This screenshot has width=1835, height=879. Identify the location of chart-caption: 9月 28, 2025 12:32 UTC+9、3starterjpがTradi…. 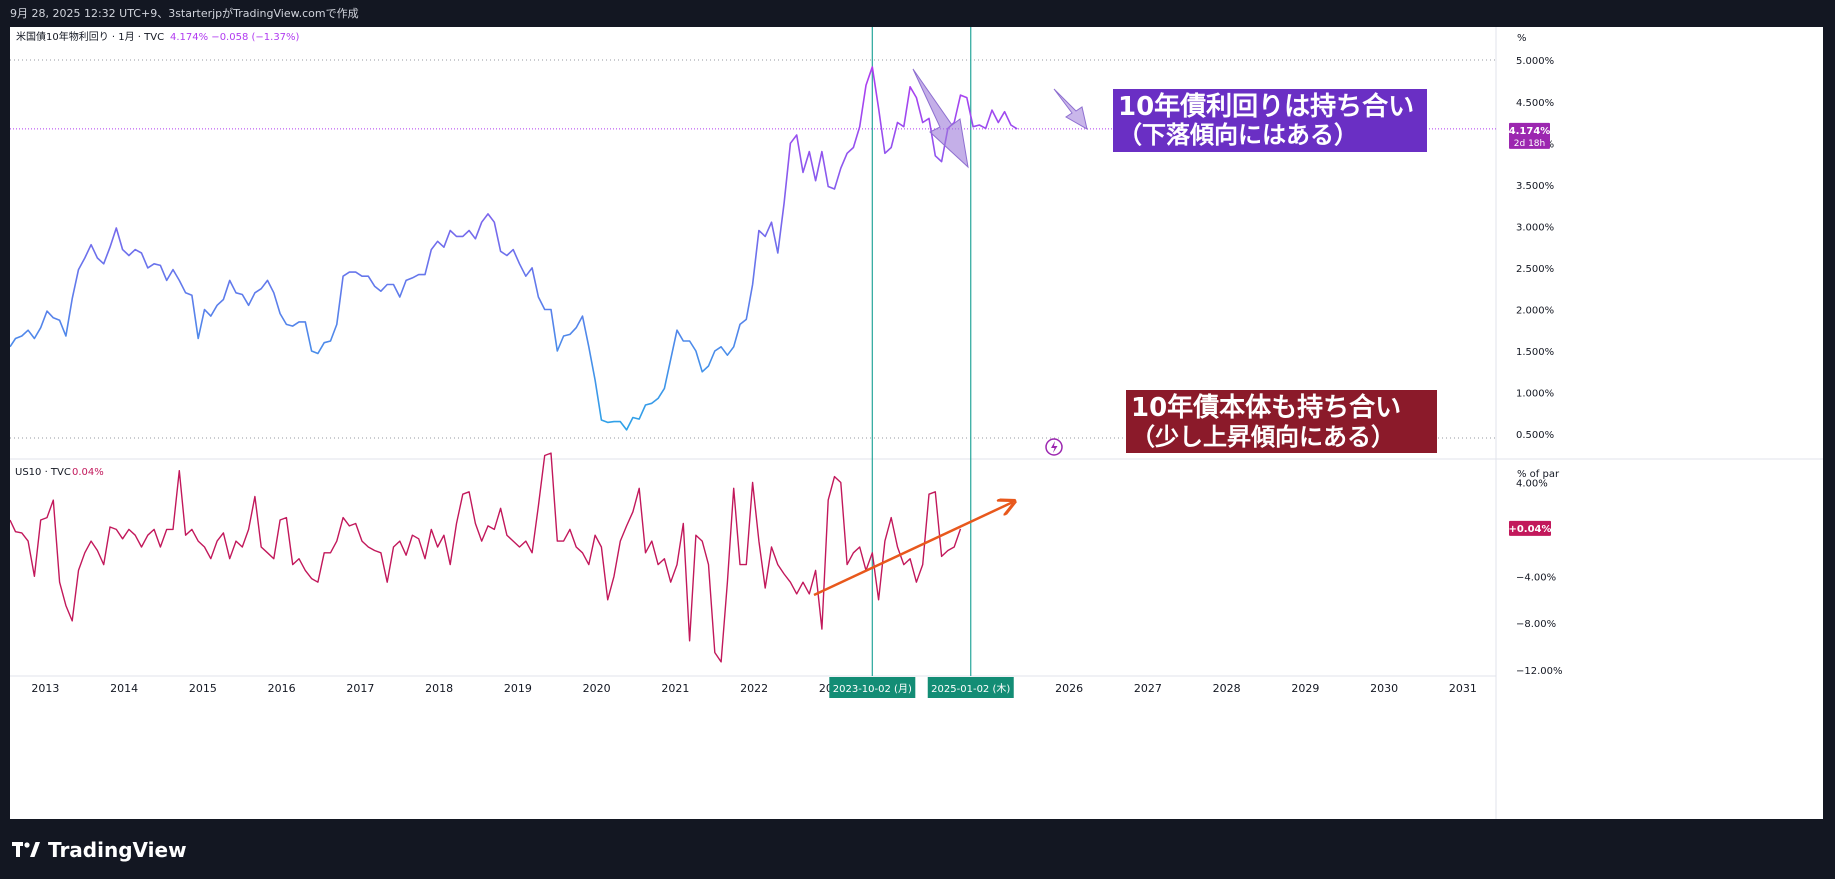
(184, 13).